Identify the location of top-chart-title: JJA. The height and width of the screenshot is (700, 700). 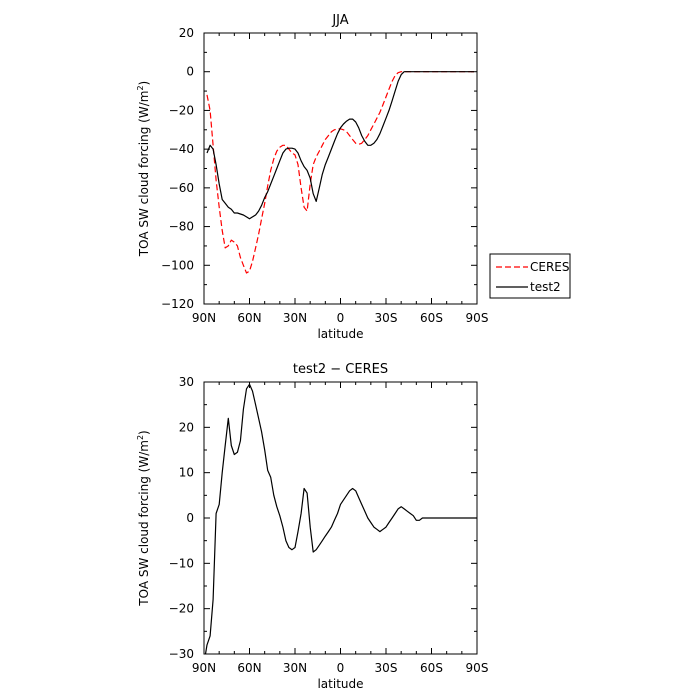
(339, 20).